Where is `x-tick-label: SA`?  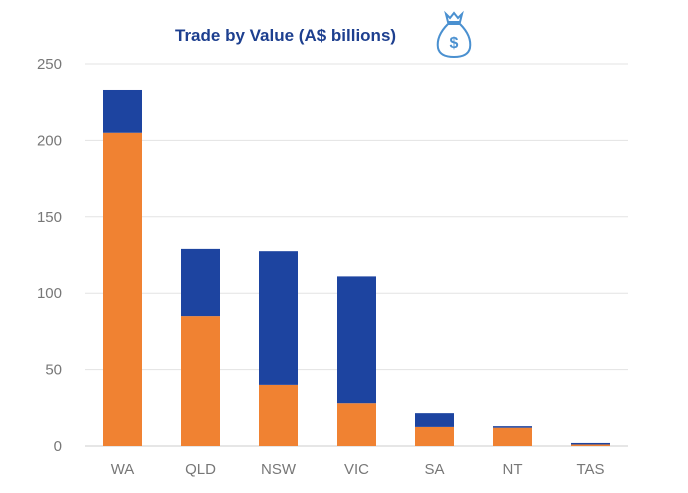
x-tick-label: SA is located at coordinates (434, 469).